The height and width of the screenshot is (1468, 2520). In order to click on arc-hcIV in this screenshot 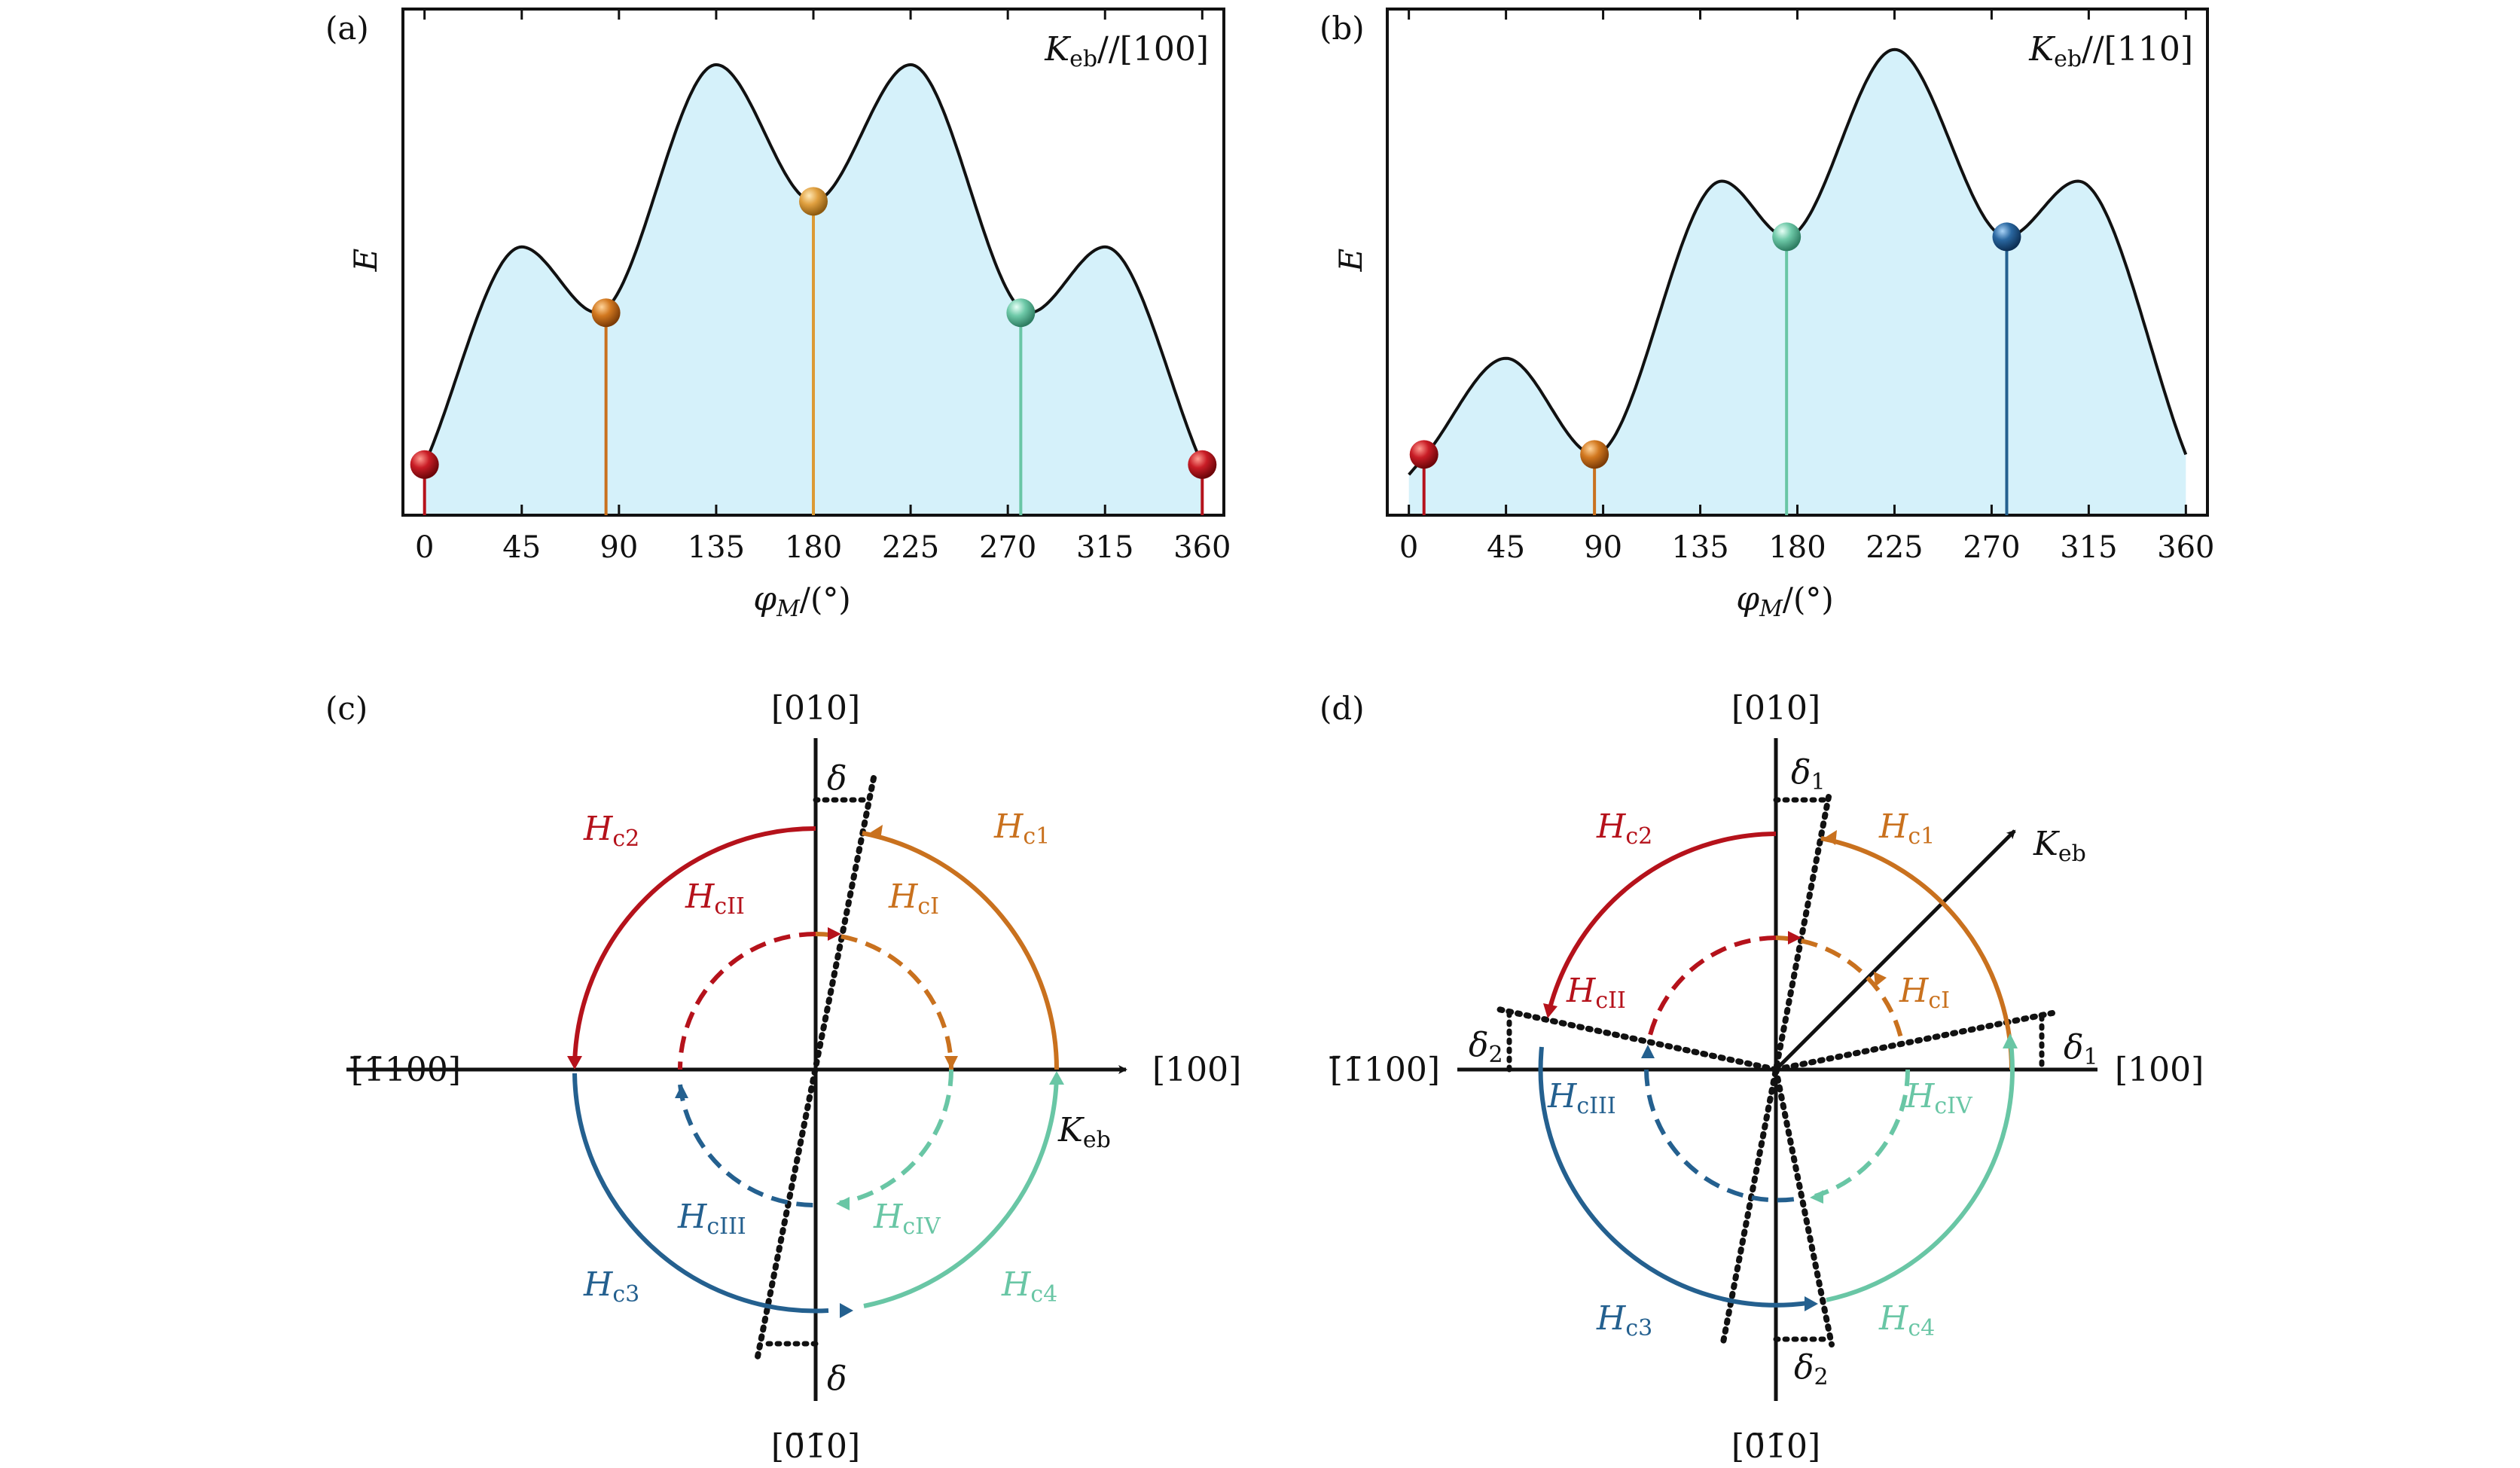, I will do `click(896, 1137)`.